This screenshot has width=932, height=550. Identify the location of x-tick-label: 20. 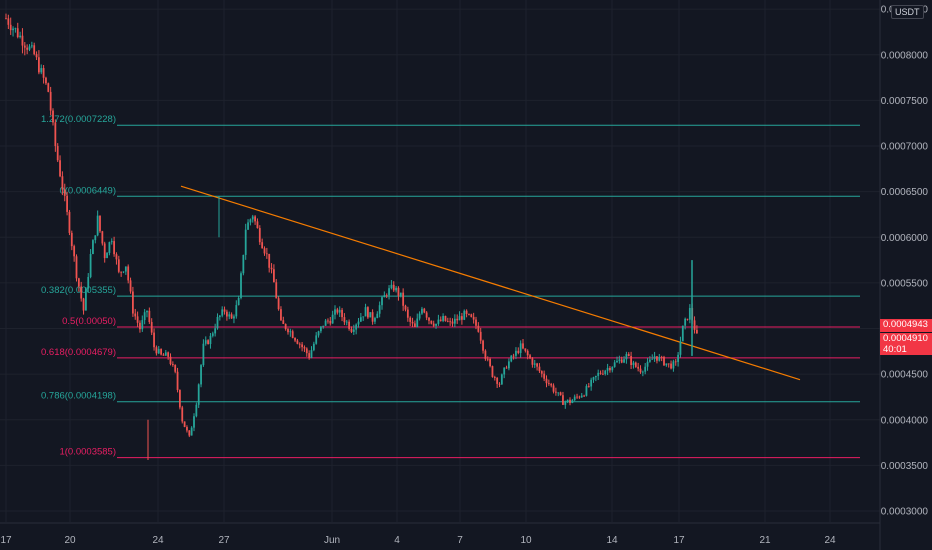
(70, 540).